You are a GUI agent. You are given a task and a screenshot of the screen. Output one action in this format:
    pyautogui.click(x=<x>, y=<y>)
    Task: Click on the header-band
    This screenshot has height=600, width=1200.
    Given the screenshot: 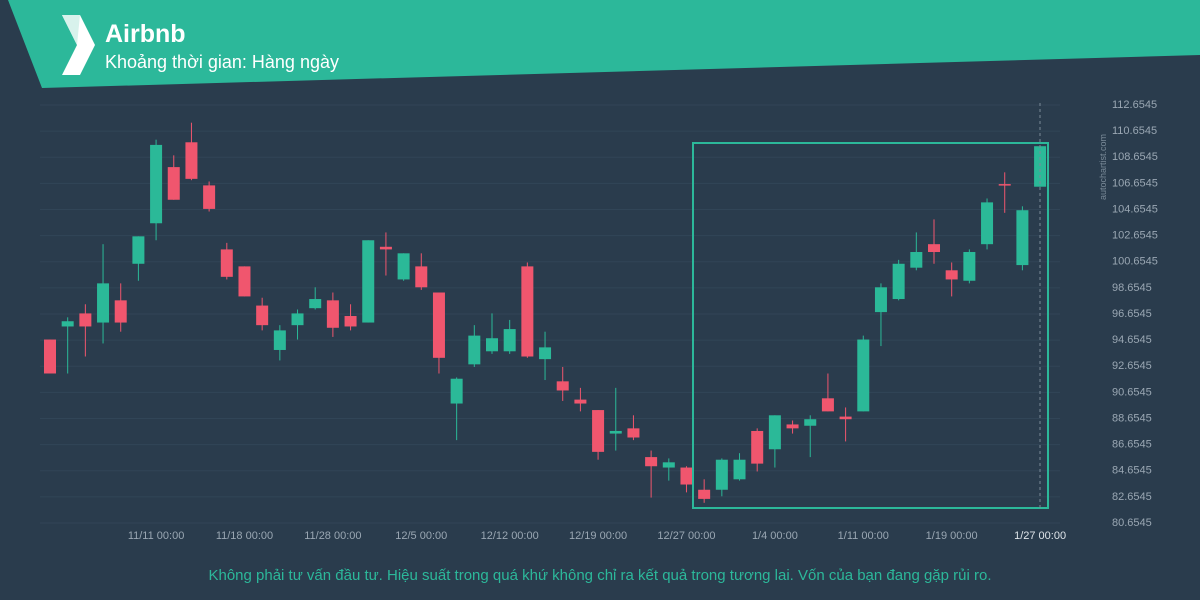 What is the action you would take?
    pyautogui.click(x=604, y=44)
    